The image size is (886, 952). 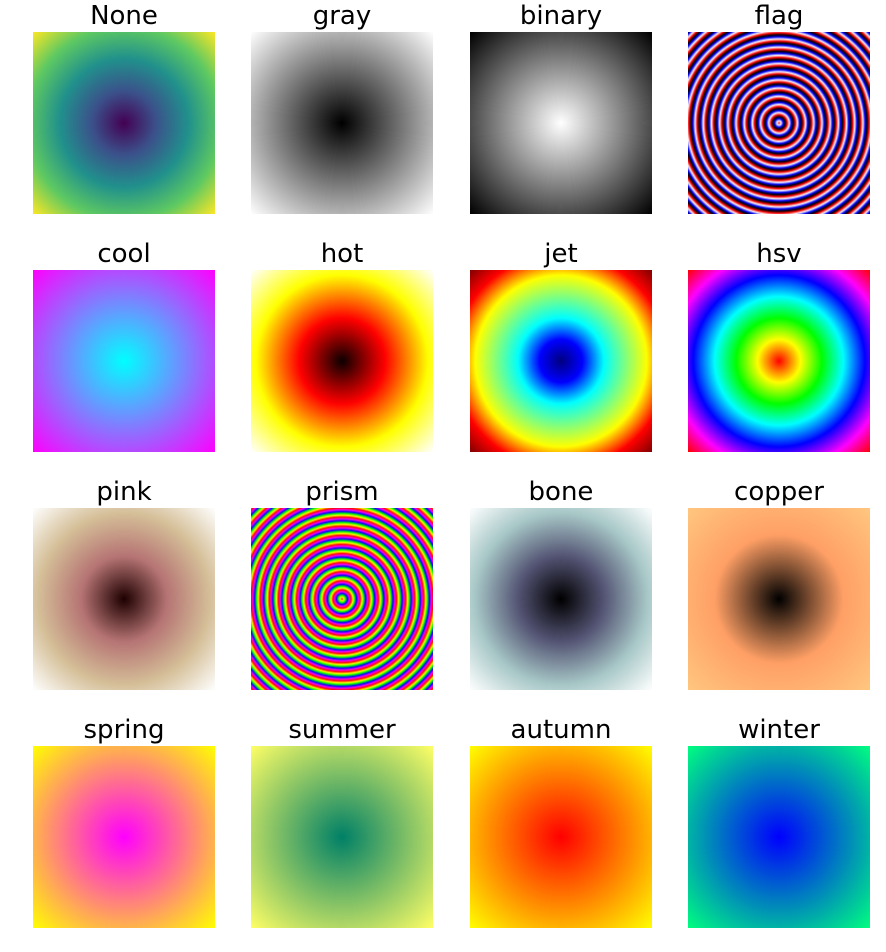 I want to click on panel-title: binary, so click(x=561, y=16).